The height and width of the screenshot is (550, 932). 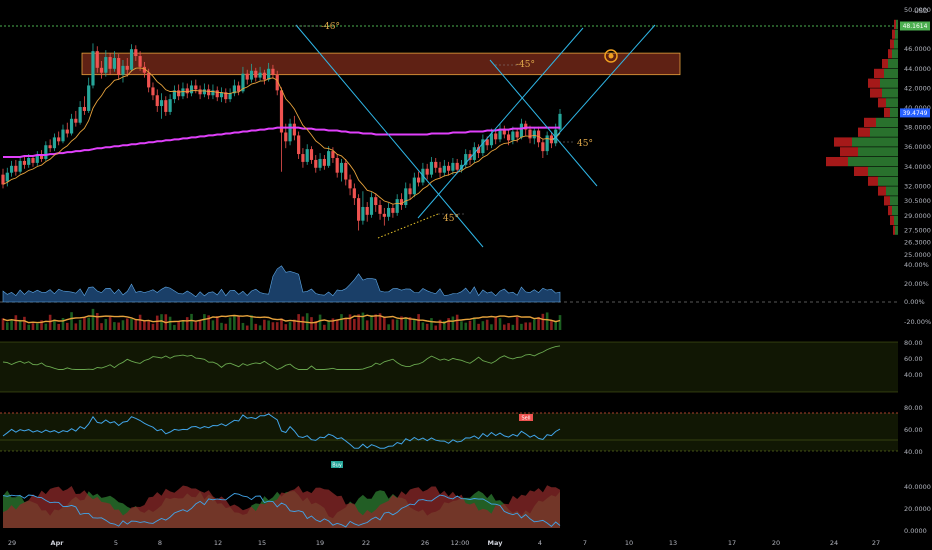 I want to click on date-tick: 8, so click(x=160, y=543).